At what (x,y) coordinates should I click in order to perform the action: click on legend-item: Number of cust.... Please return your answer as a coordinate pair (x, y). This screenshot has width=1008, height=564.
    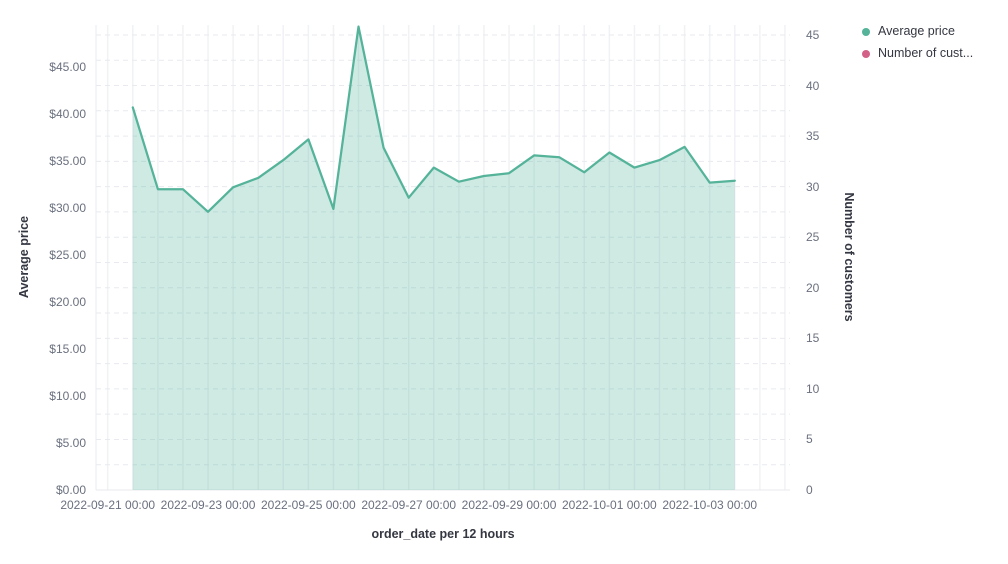
    Looking at the image, I should click on (917, 53).